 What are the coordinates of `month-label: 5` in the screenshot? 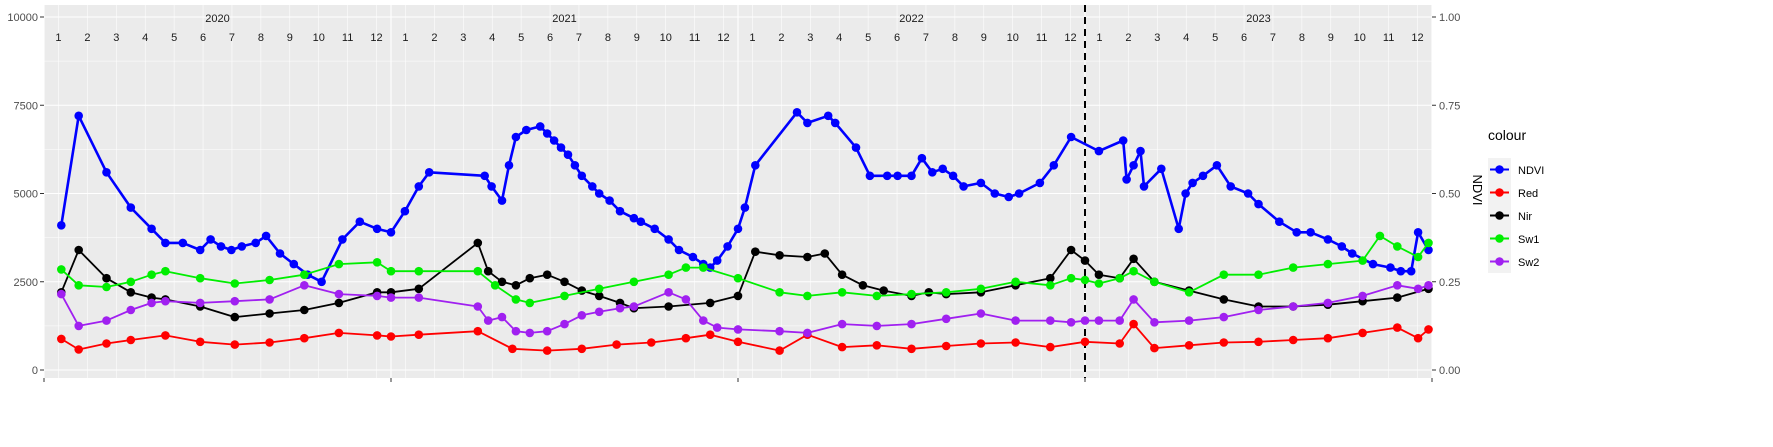 It's located at (868, 38).